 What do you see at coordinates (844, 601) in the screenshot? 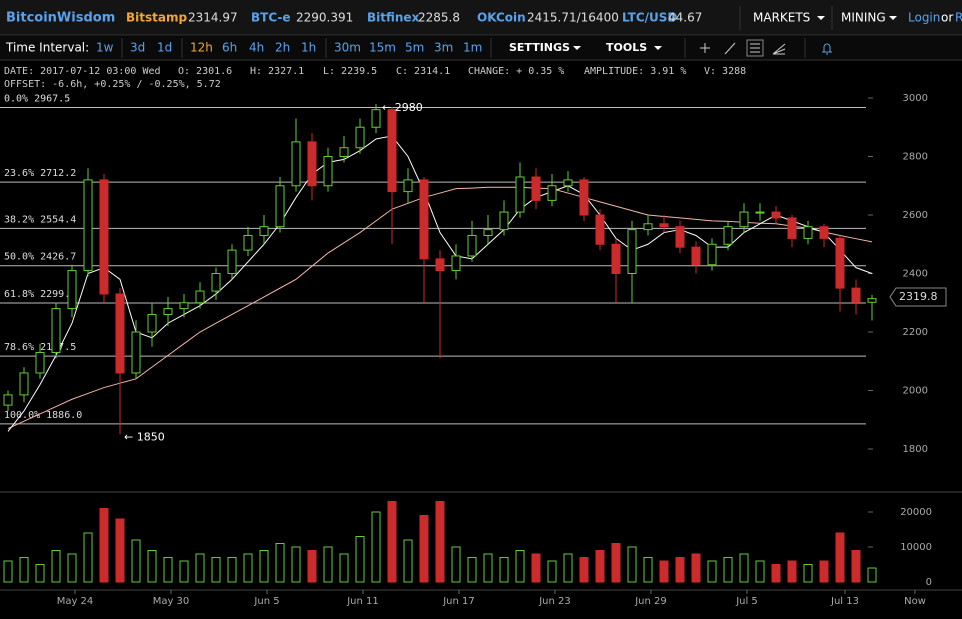
I see `x-tick-label: Jul 13` at bounding box center [844, 601].